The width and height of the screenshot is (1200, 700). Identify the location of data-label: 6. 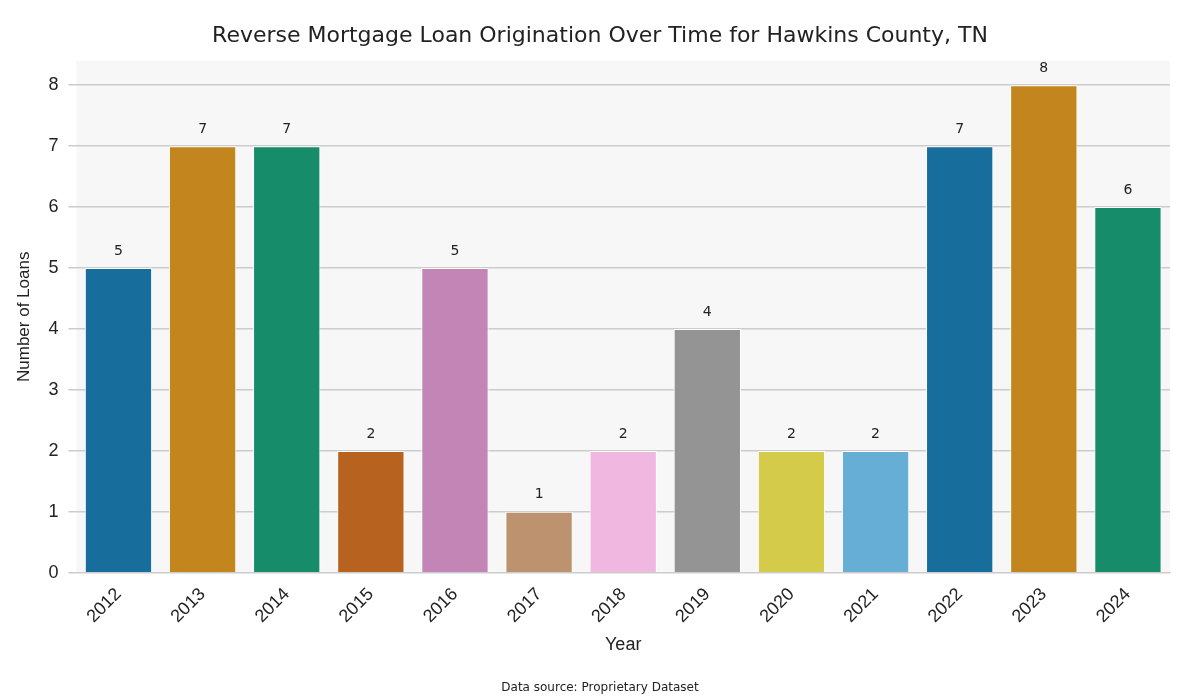
(1128, 188).